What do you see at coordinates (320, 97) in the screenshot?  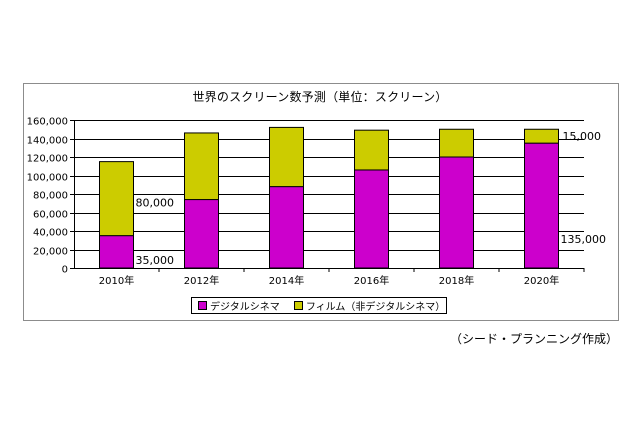 I see `chart-title: 世界のスクリーン数予測（単位：スクリーン）` at bounding box center [320, 97].